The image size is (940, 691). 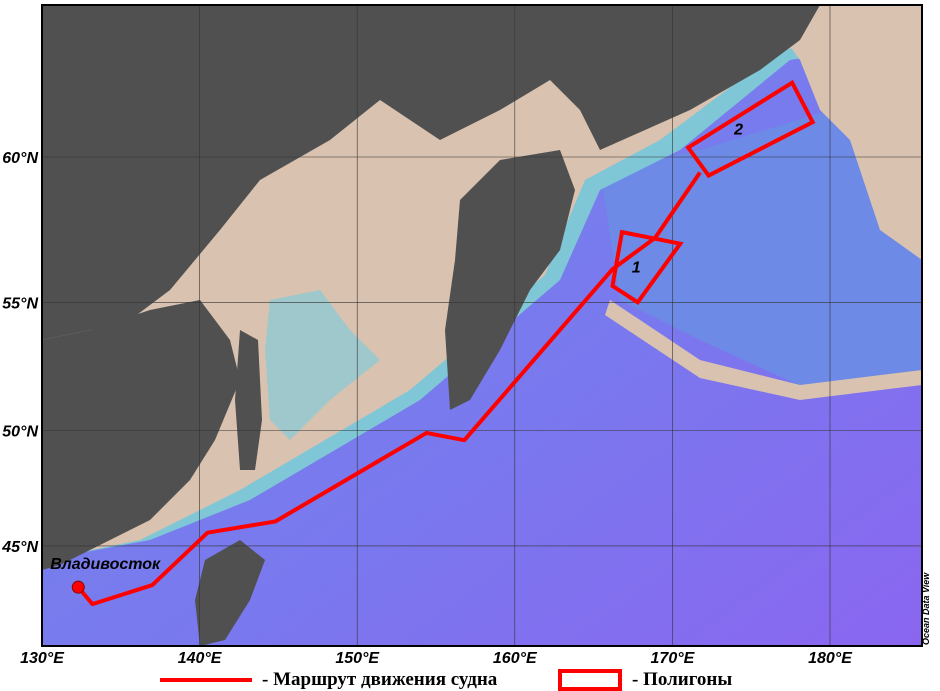 What do you see at coordinates (105, 564) in the screenshot?
I see `city-label: Владивосток` at bounding box center [105, 564].